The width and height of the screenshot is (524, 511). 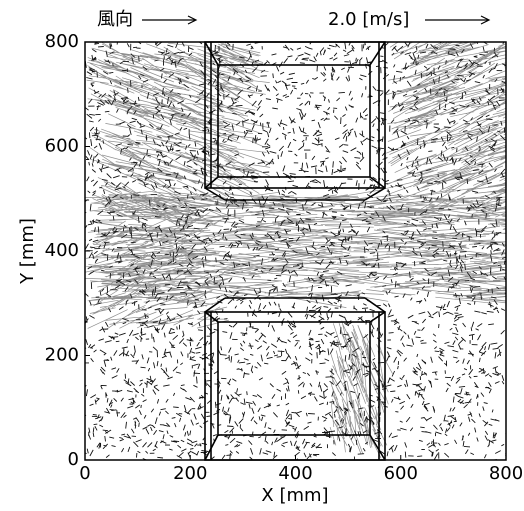 What do you see at coordinates (294, 495) in the screenshot?
I see `x-axis-label: X [mm]` at bounding box center [294, 495].